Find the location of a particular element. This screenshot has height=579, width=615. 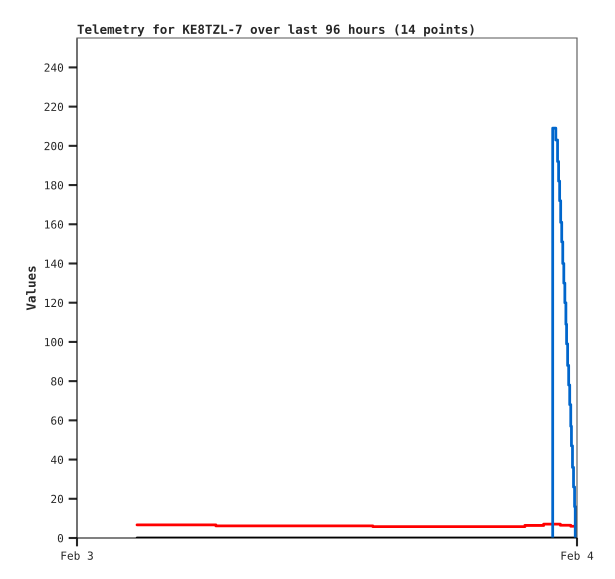

y-tick-label: 20 is located at coordinates (57, 499).